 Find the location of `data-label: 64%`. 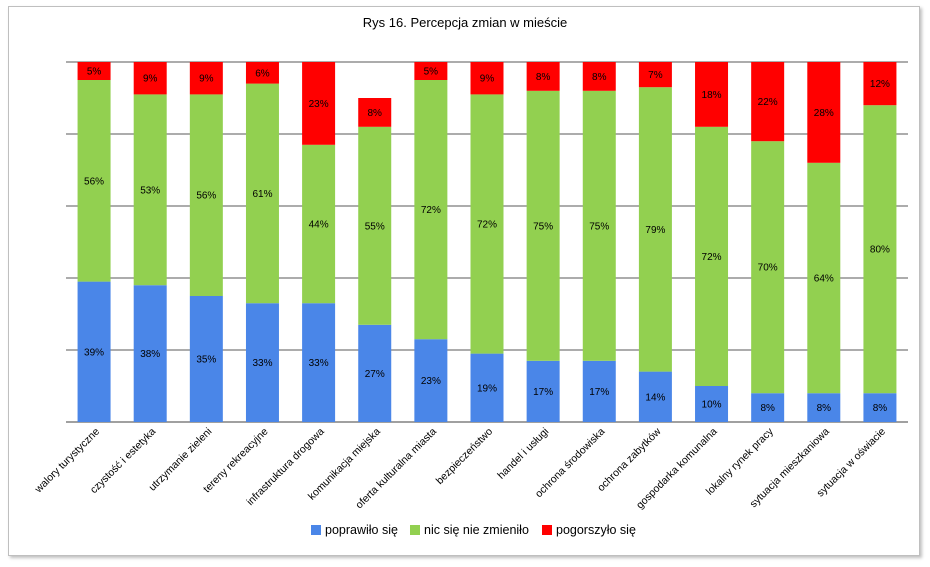

data-label: 64% is located at coordinates (824, 279).